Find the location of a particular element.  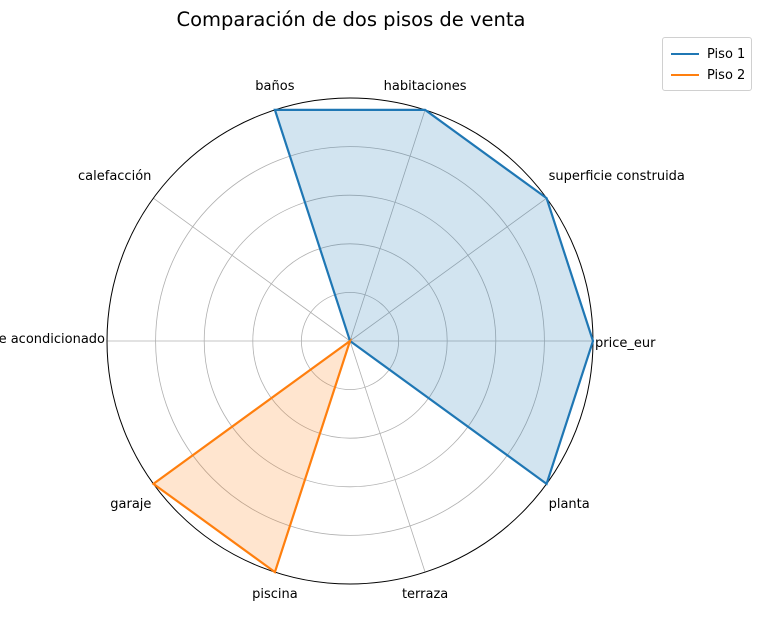

category-label-7: piscina is located at coordinates (275, 594).